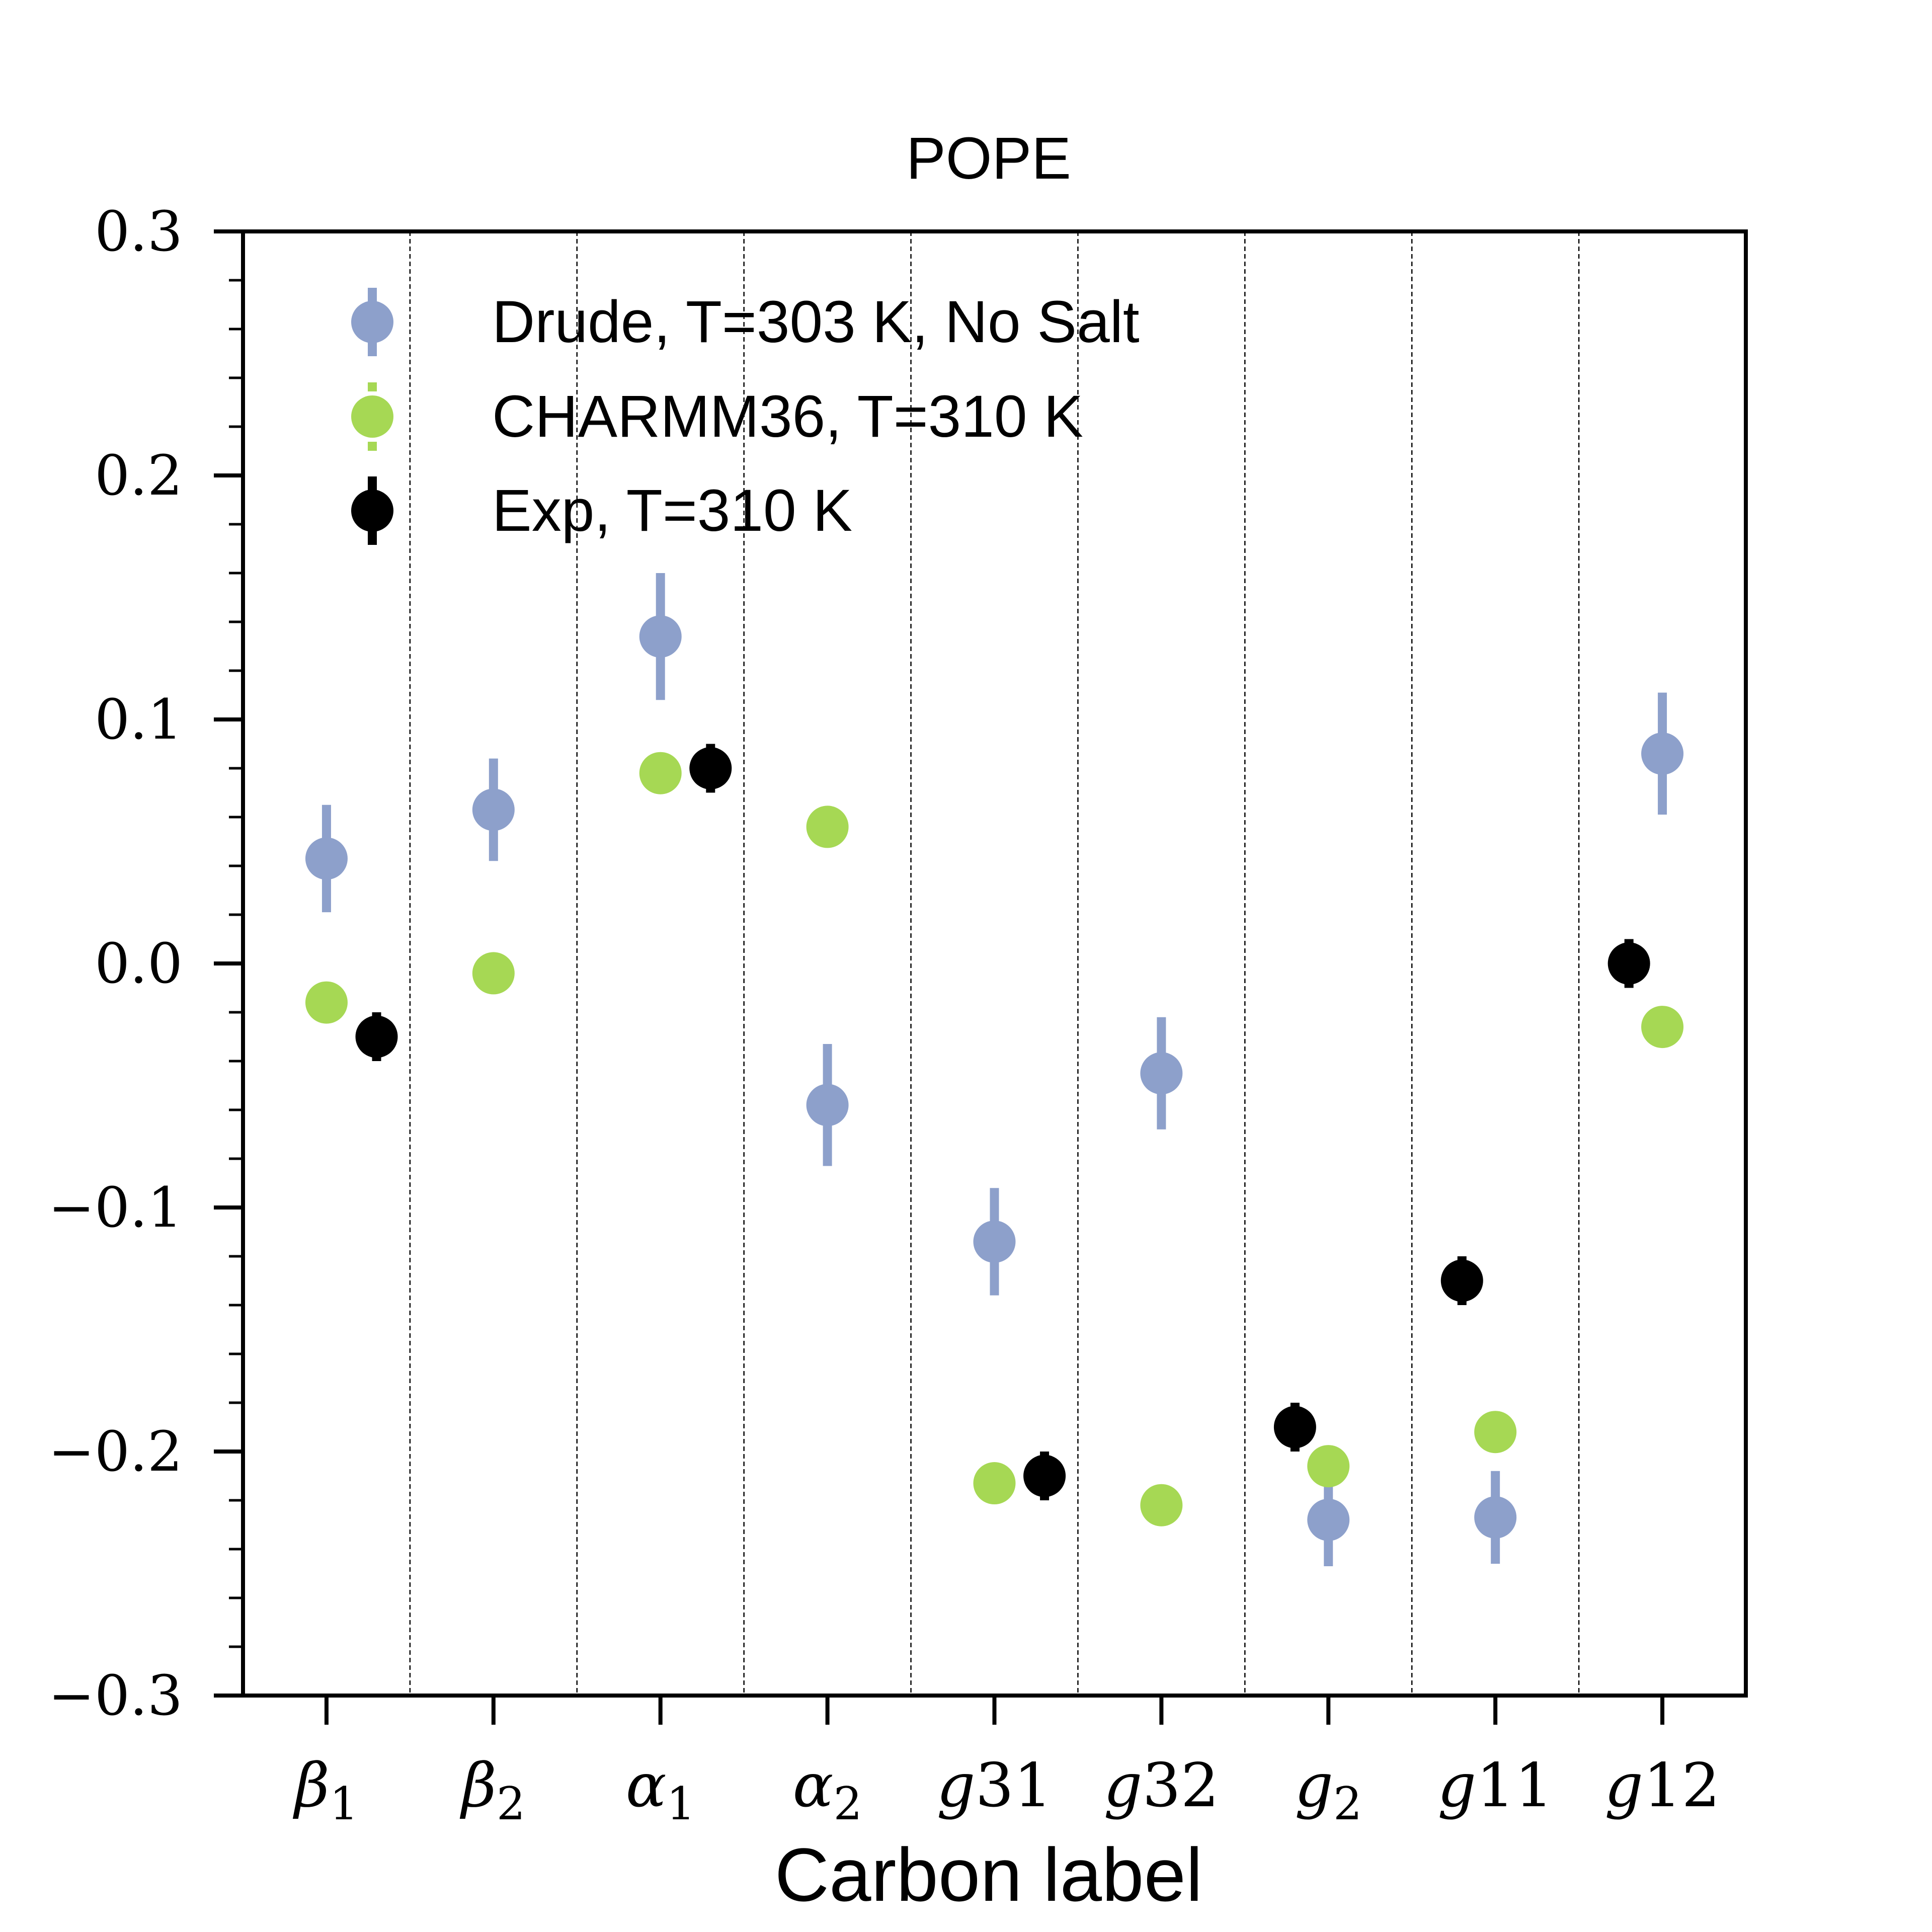 Image resolution: width=1932 pixels, height=1932 pixels. I want to click on y-tick-label: −0.1, so click(116, 1207).